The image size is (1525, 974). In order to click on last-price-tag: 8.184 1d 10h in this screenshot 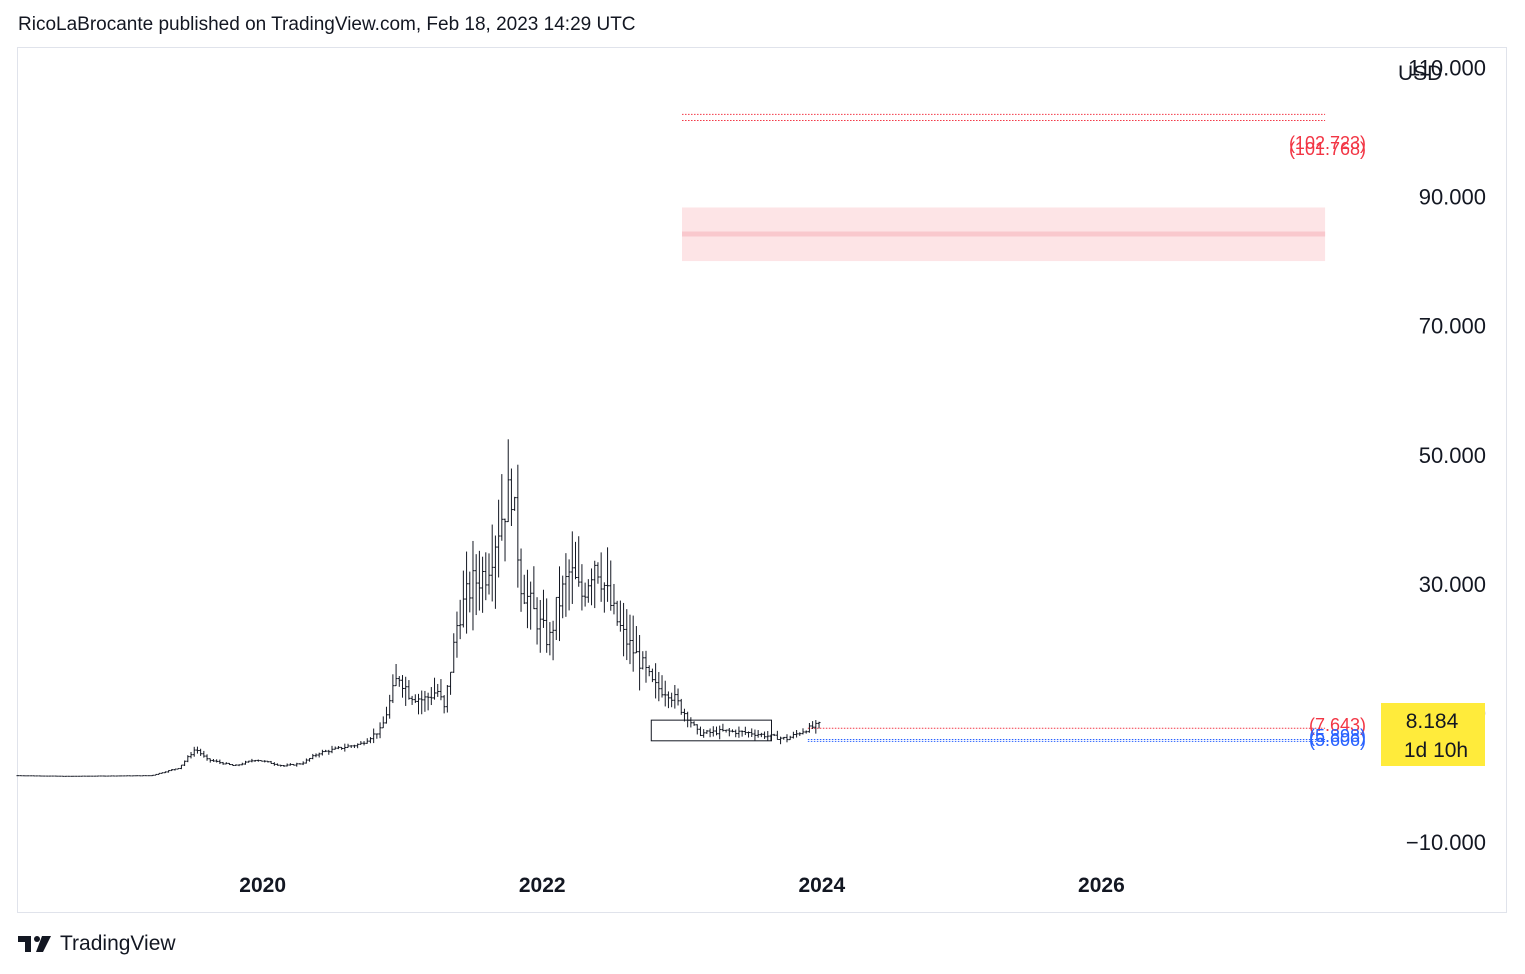, I will do `click(1433, 734)`.